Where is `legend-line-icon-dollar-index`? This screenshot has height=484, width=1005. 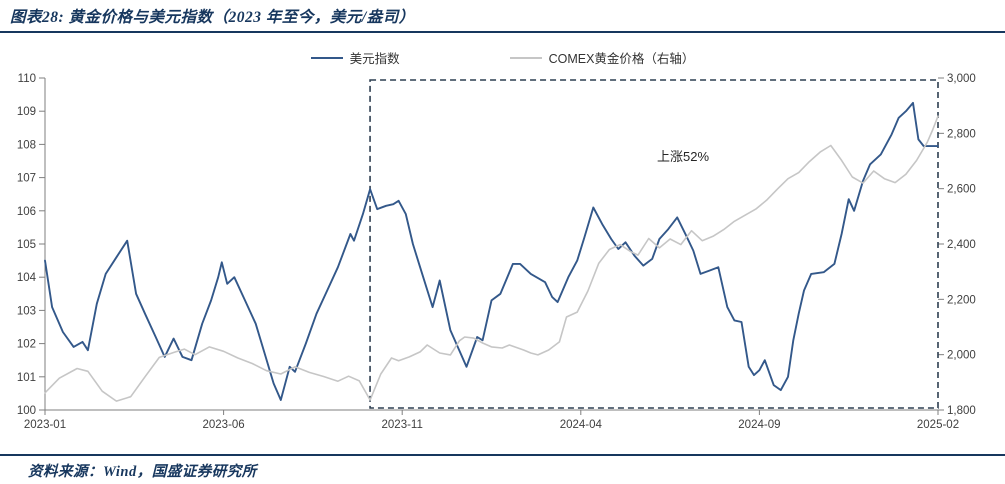
legend-line-icon-dollar-index is located at coordinates (326, 57).